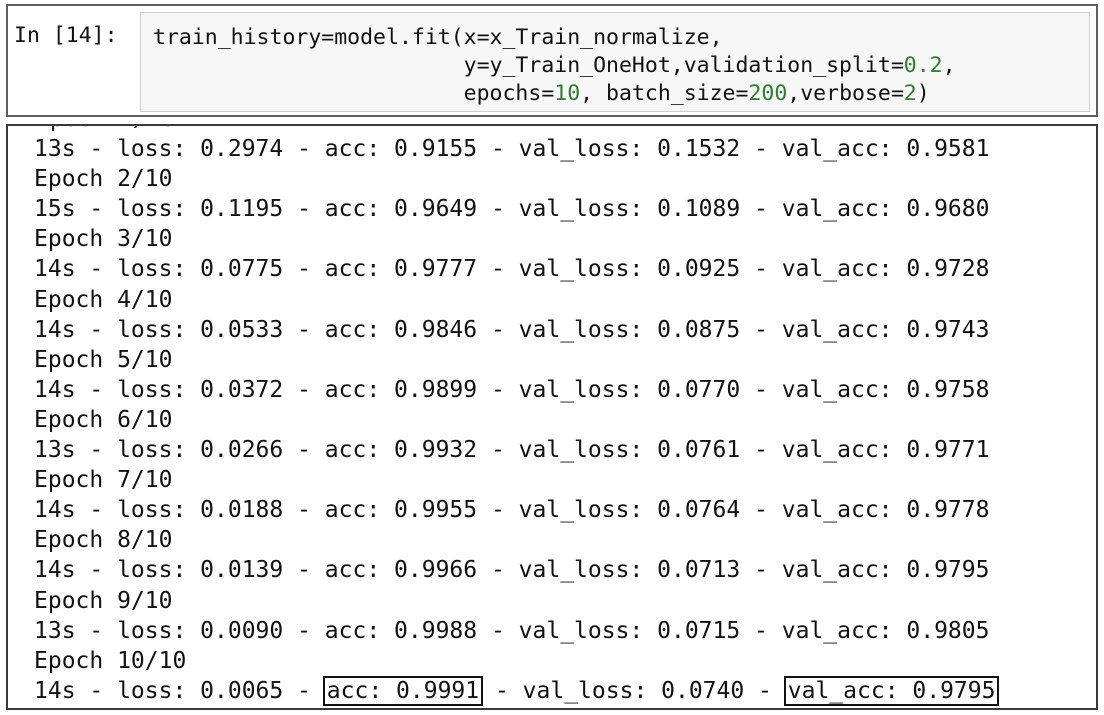 The height and width of the screenshot is (715, 1104). What do you see at coordinates (923, 65) in the screenshot?
I see `code-number-literal: 0.2` at bounding box center [923, 65].